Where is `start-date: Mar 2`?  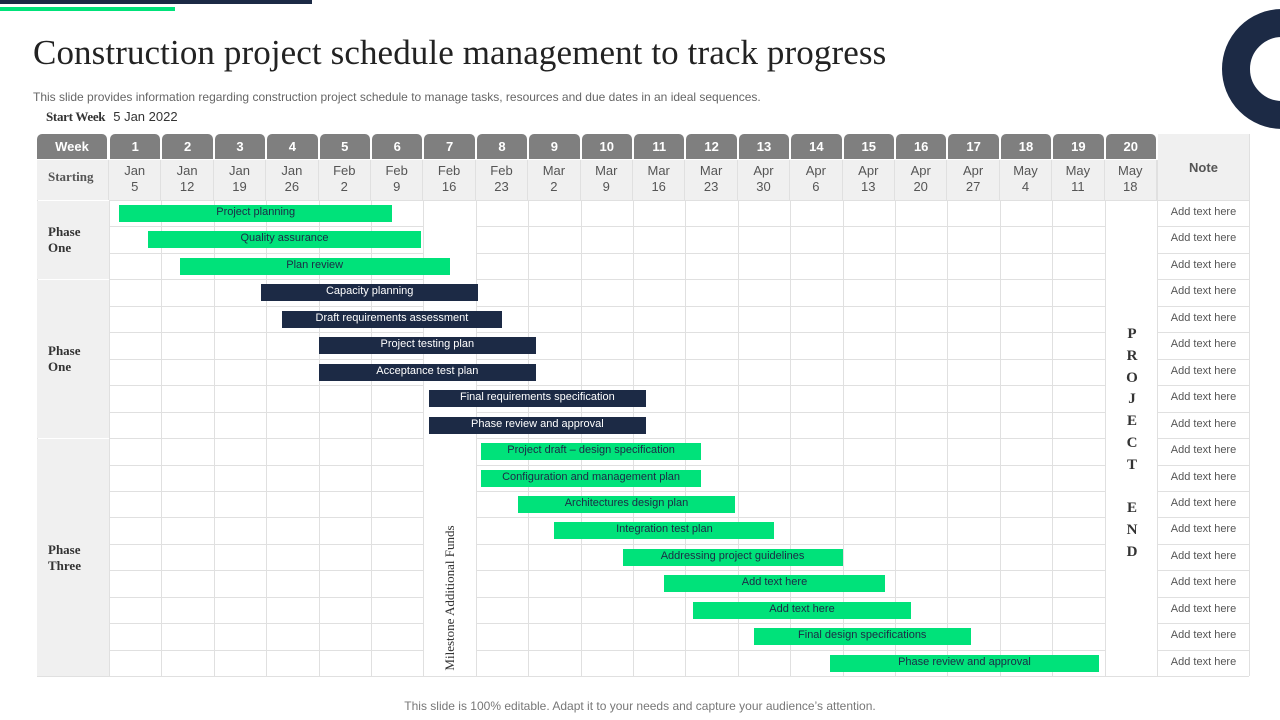
start-date: Mar 2 is located at coordinates (554, 180).